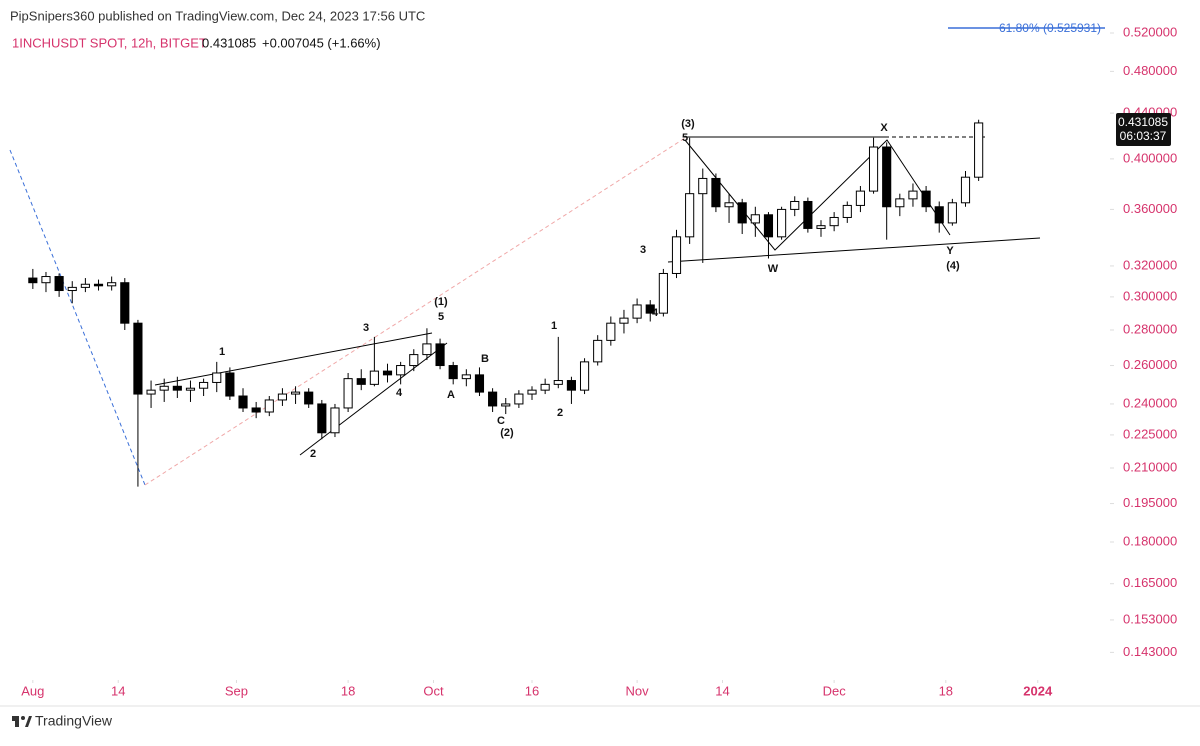  What do you see at coordinates (817, 195) in the screenshot?
I see `zigzag` at bounding box center [817, 195].